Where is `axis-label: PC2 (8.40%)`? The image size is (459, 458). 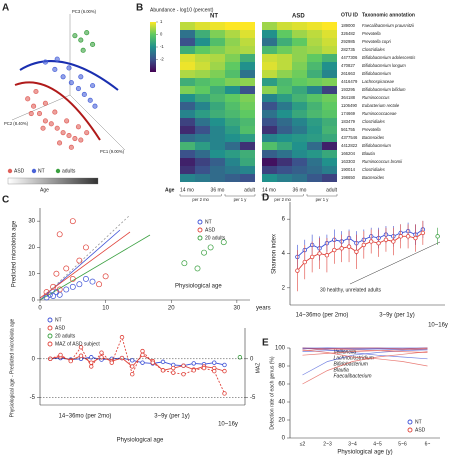 axis-label: PC2 (8.40%) is located at coordinates (16, 123).